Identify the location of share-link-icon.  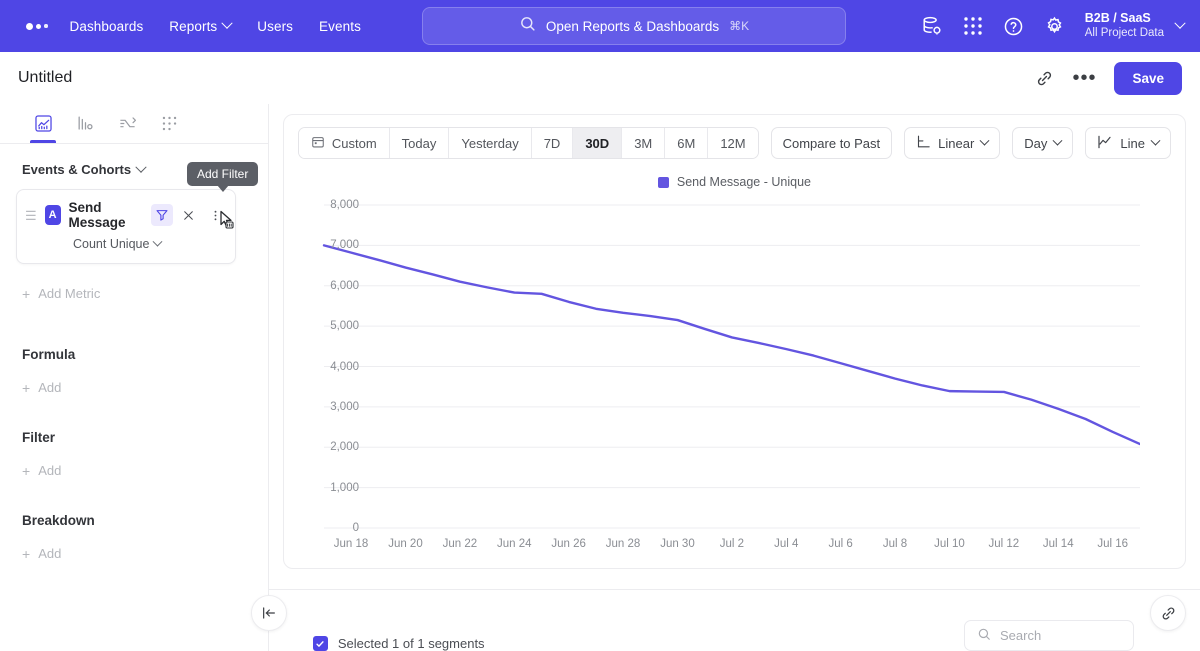
(1168, 613).